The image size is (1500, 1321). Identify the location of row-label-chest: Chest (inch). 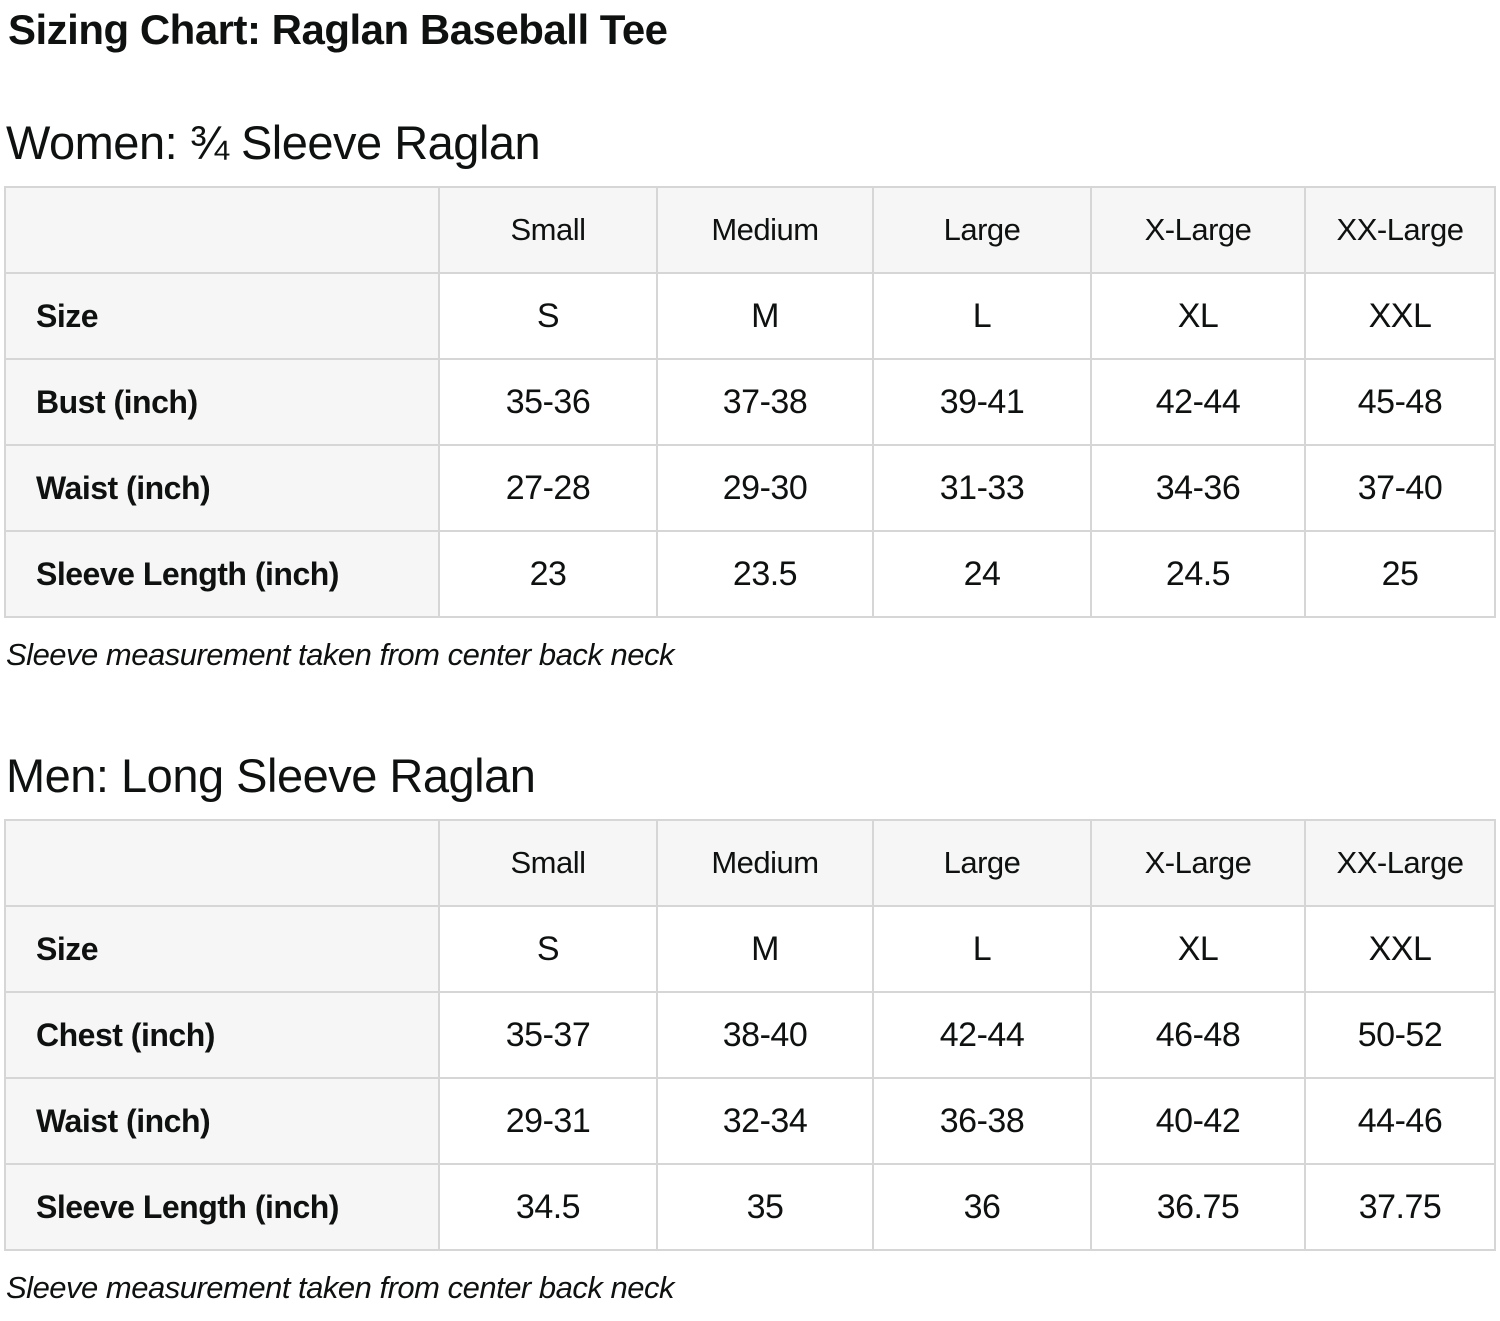
(222, 1035).